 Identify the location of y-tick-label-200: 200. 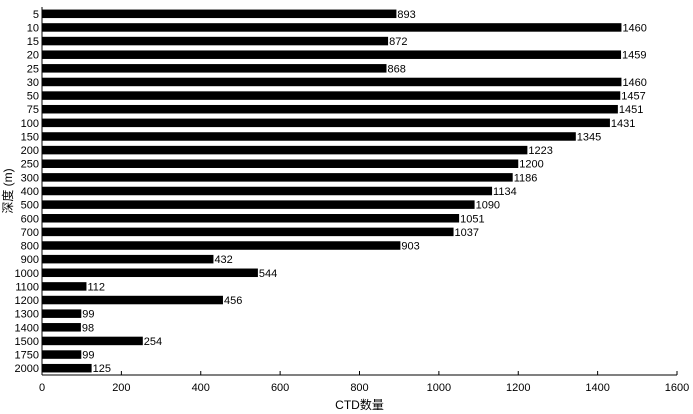
(30, 151).